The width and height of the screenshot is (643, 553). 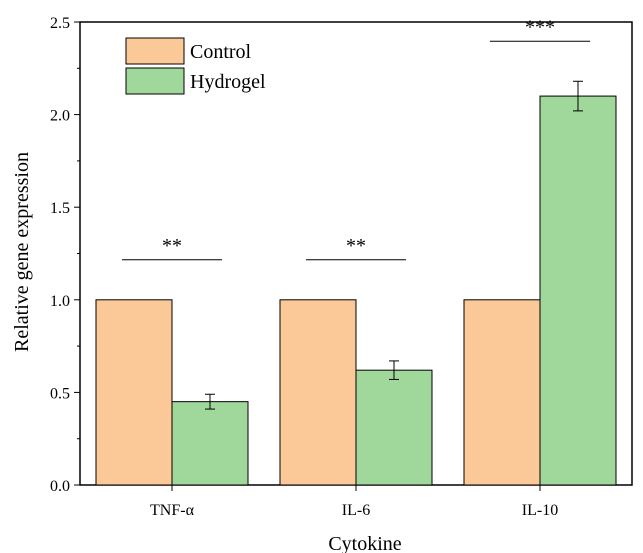 I want to click on legend-swatch-control, so click(x=155, y=51).